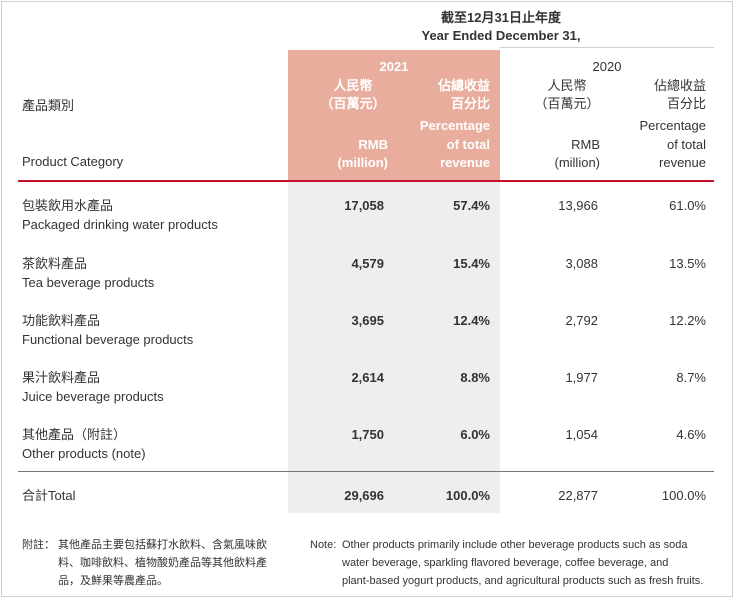 The image size is (736, 600). Describe the element at coordinates (687, 205) in the screenshot. I see `cell-2020-pct: 61.0%` at that location.